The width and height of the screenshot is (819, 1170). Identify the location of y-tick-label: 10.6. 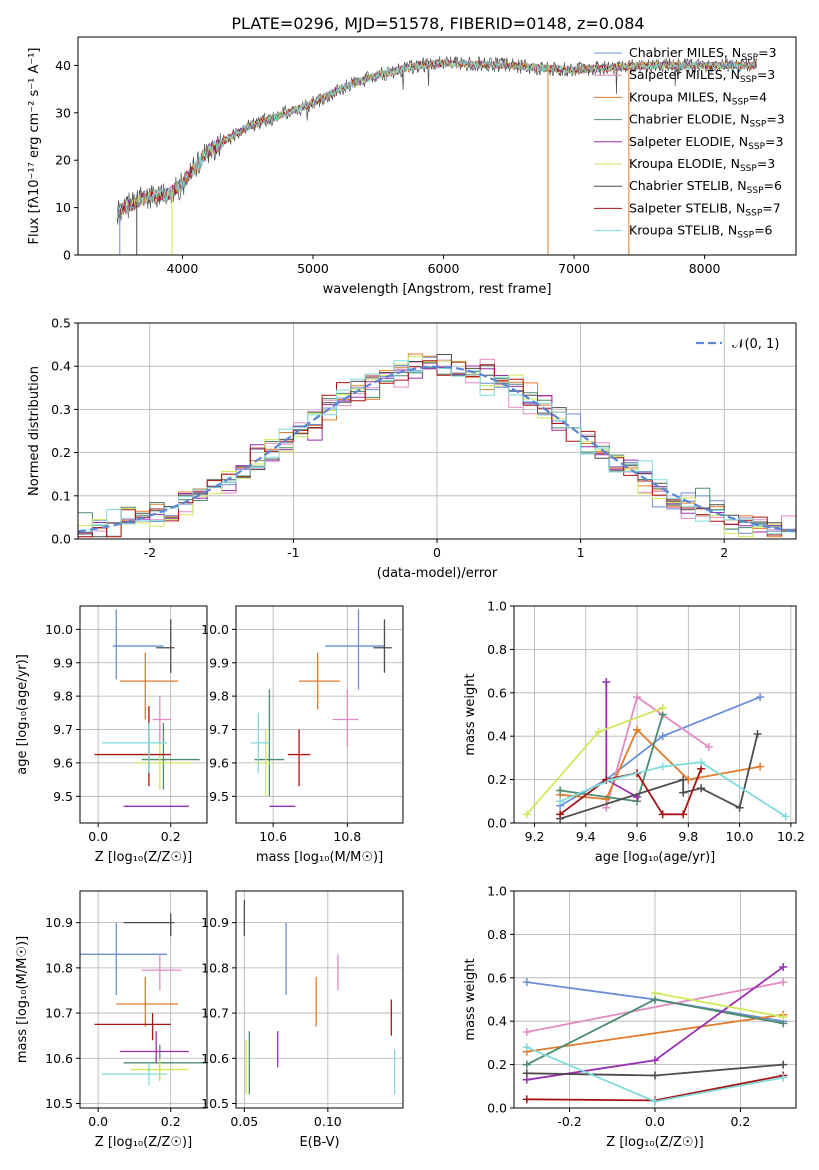
(215, 1058).